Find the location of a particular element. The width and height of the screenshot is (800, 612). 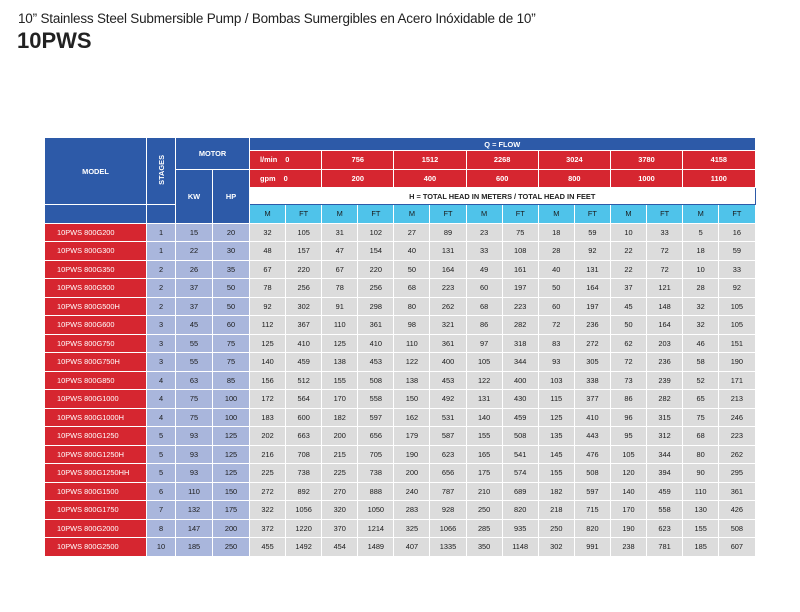

head-m-cell: 32 is located at coordinates (701, 325).